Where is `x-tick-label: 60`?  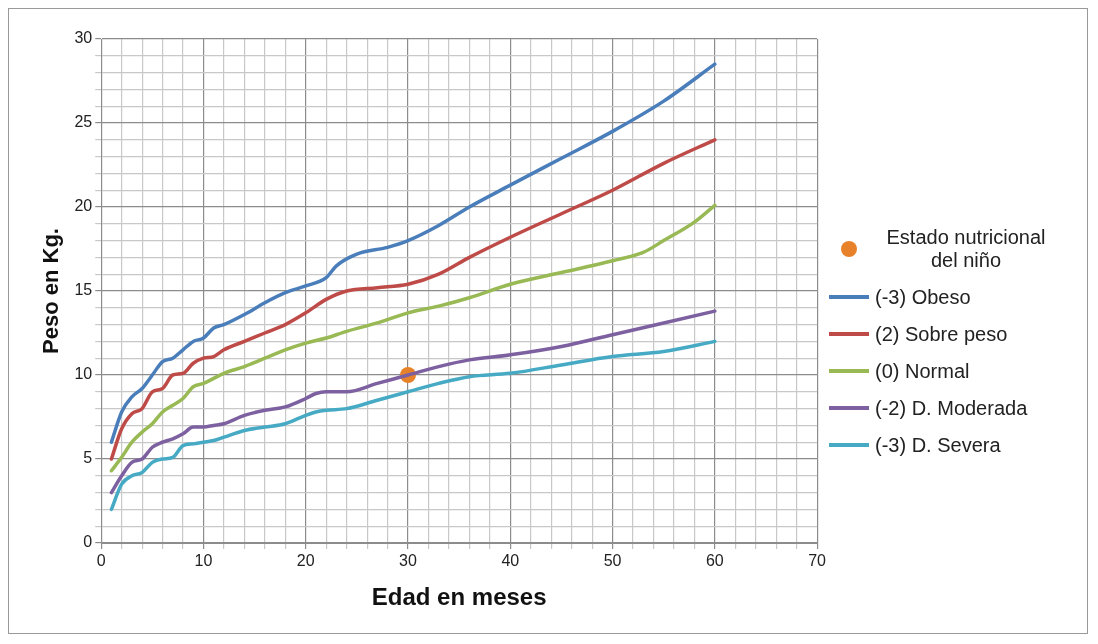
x-tick-label: 60 is located at coordinates (714, 561).